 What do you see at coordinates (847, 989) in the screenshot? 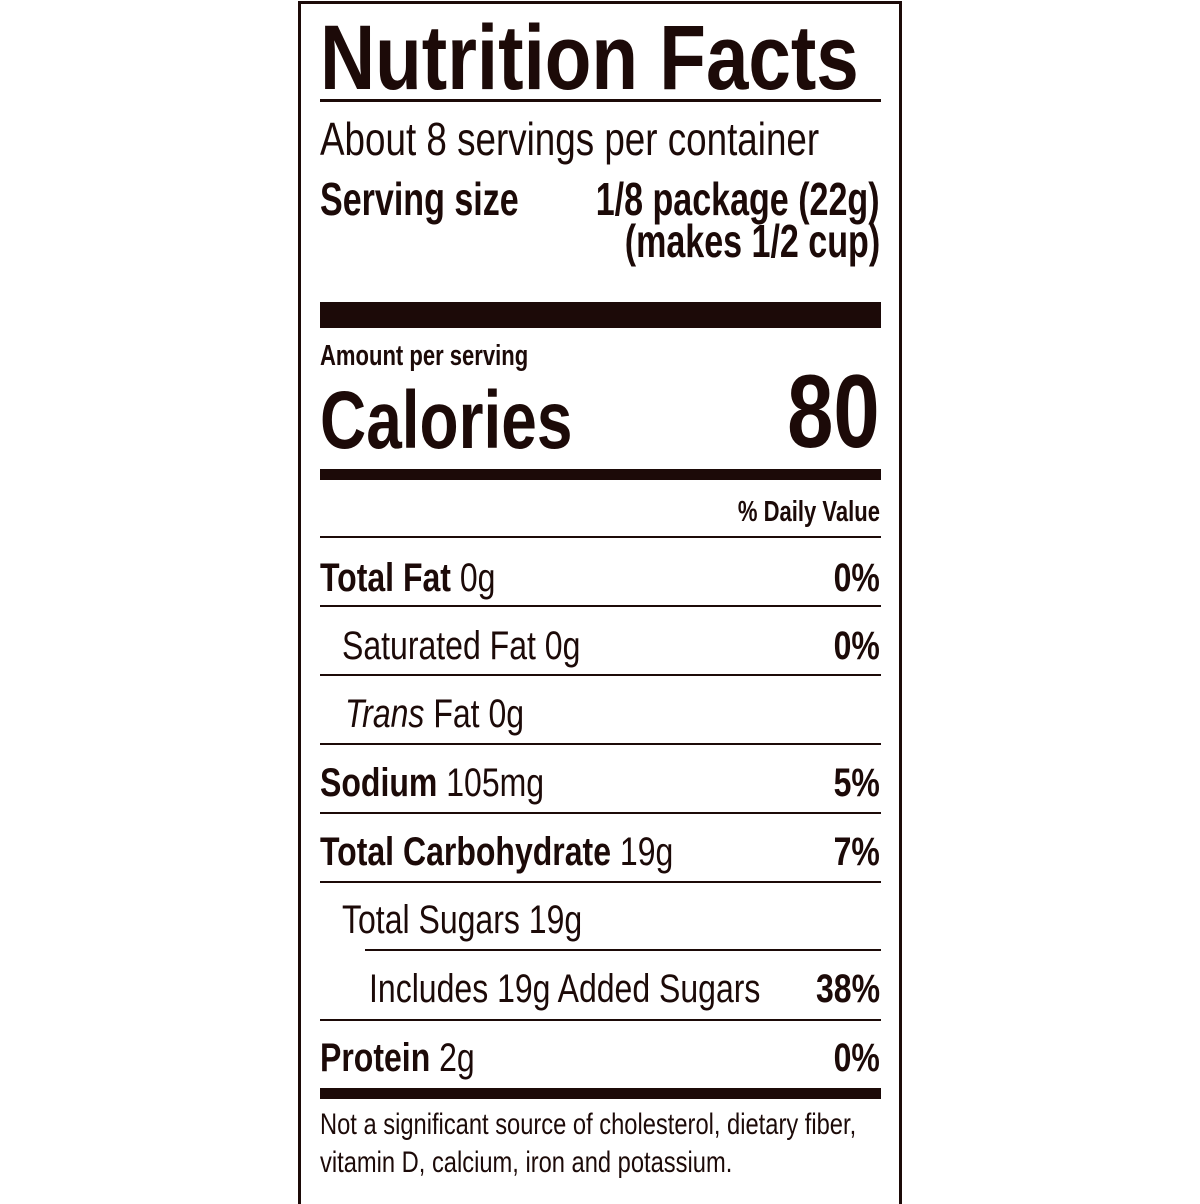
I see `nutrient-dv: 38%` at bounding box center [847, 989].